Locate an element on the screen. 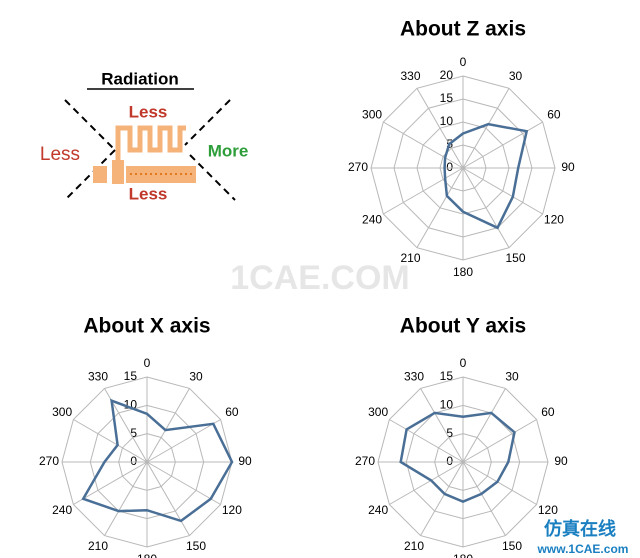 Image resolution: width=640 pixels, height=558 pixels. label-left: Less is located at coordinates (60, 154).